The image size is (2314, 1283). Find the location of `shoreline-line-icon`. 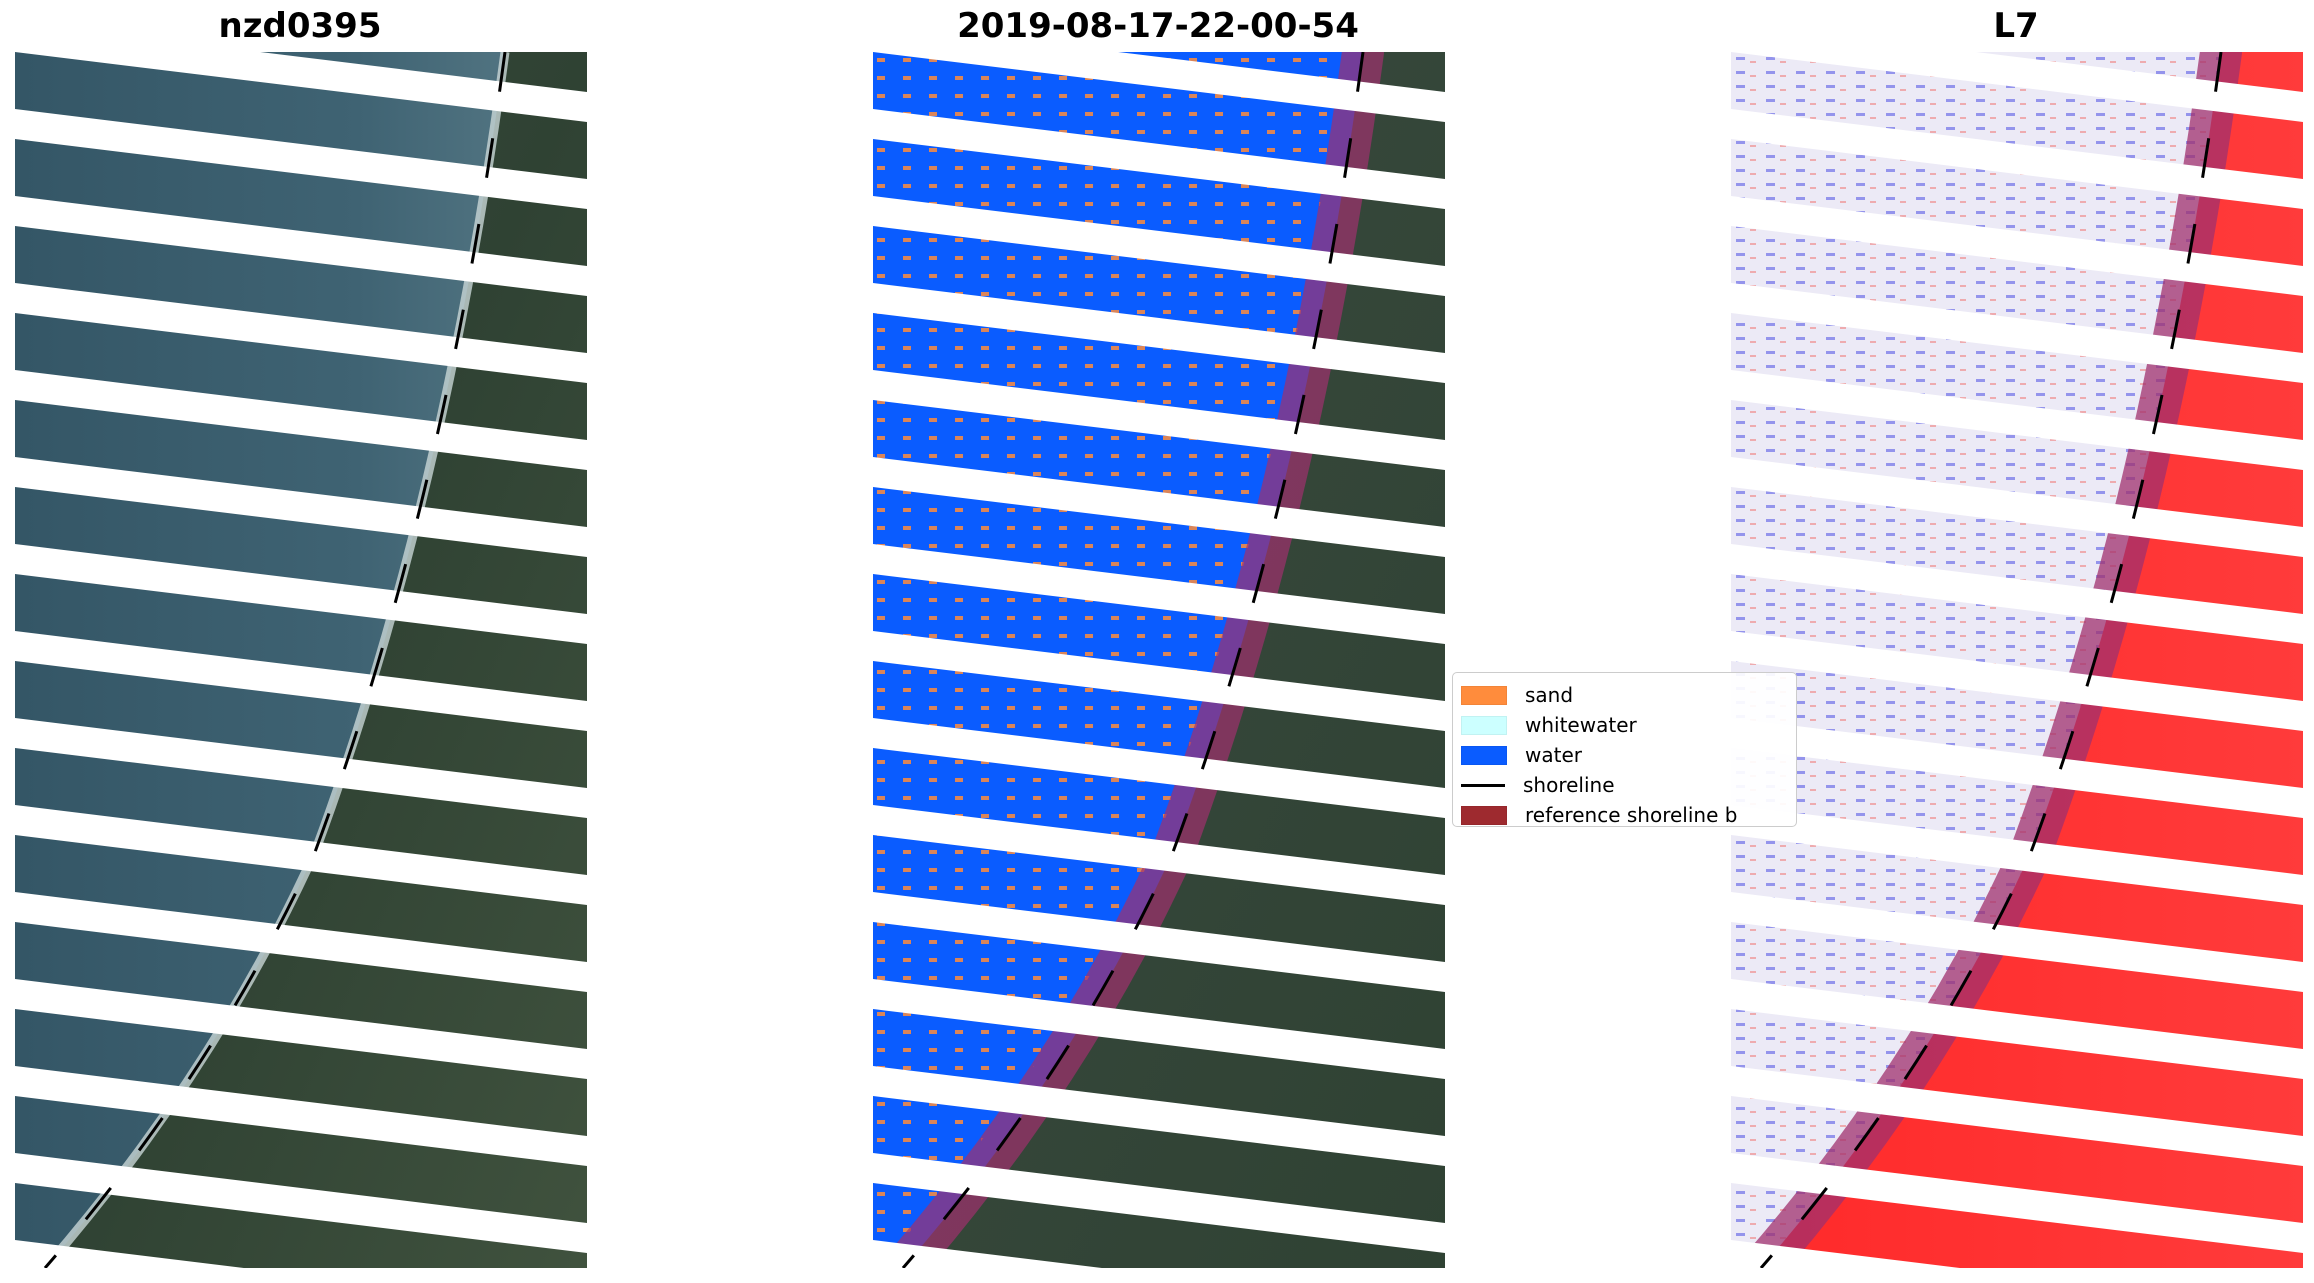

shoreline-line-icon is located at coordinates (1483, 785).